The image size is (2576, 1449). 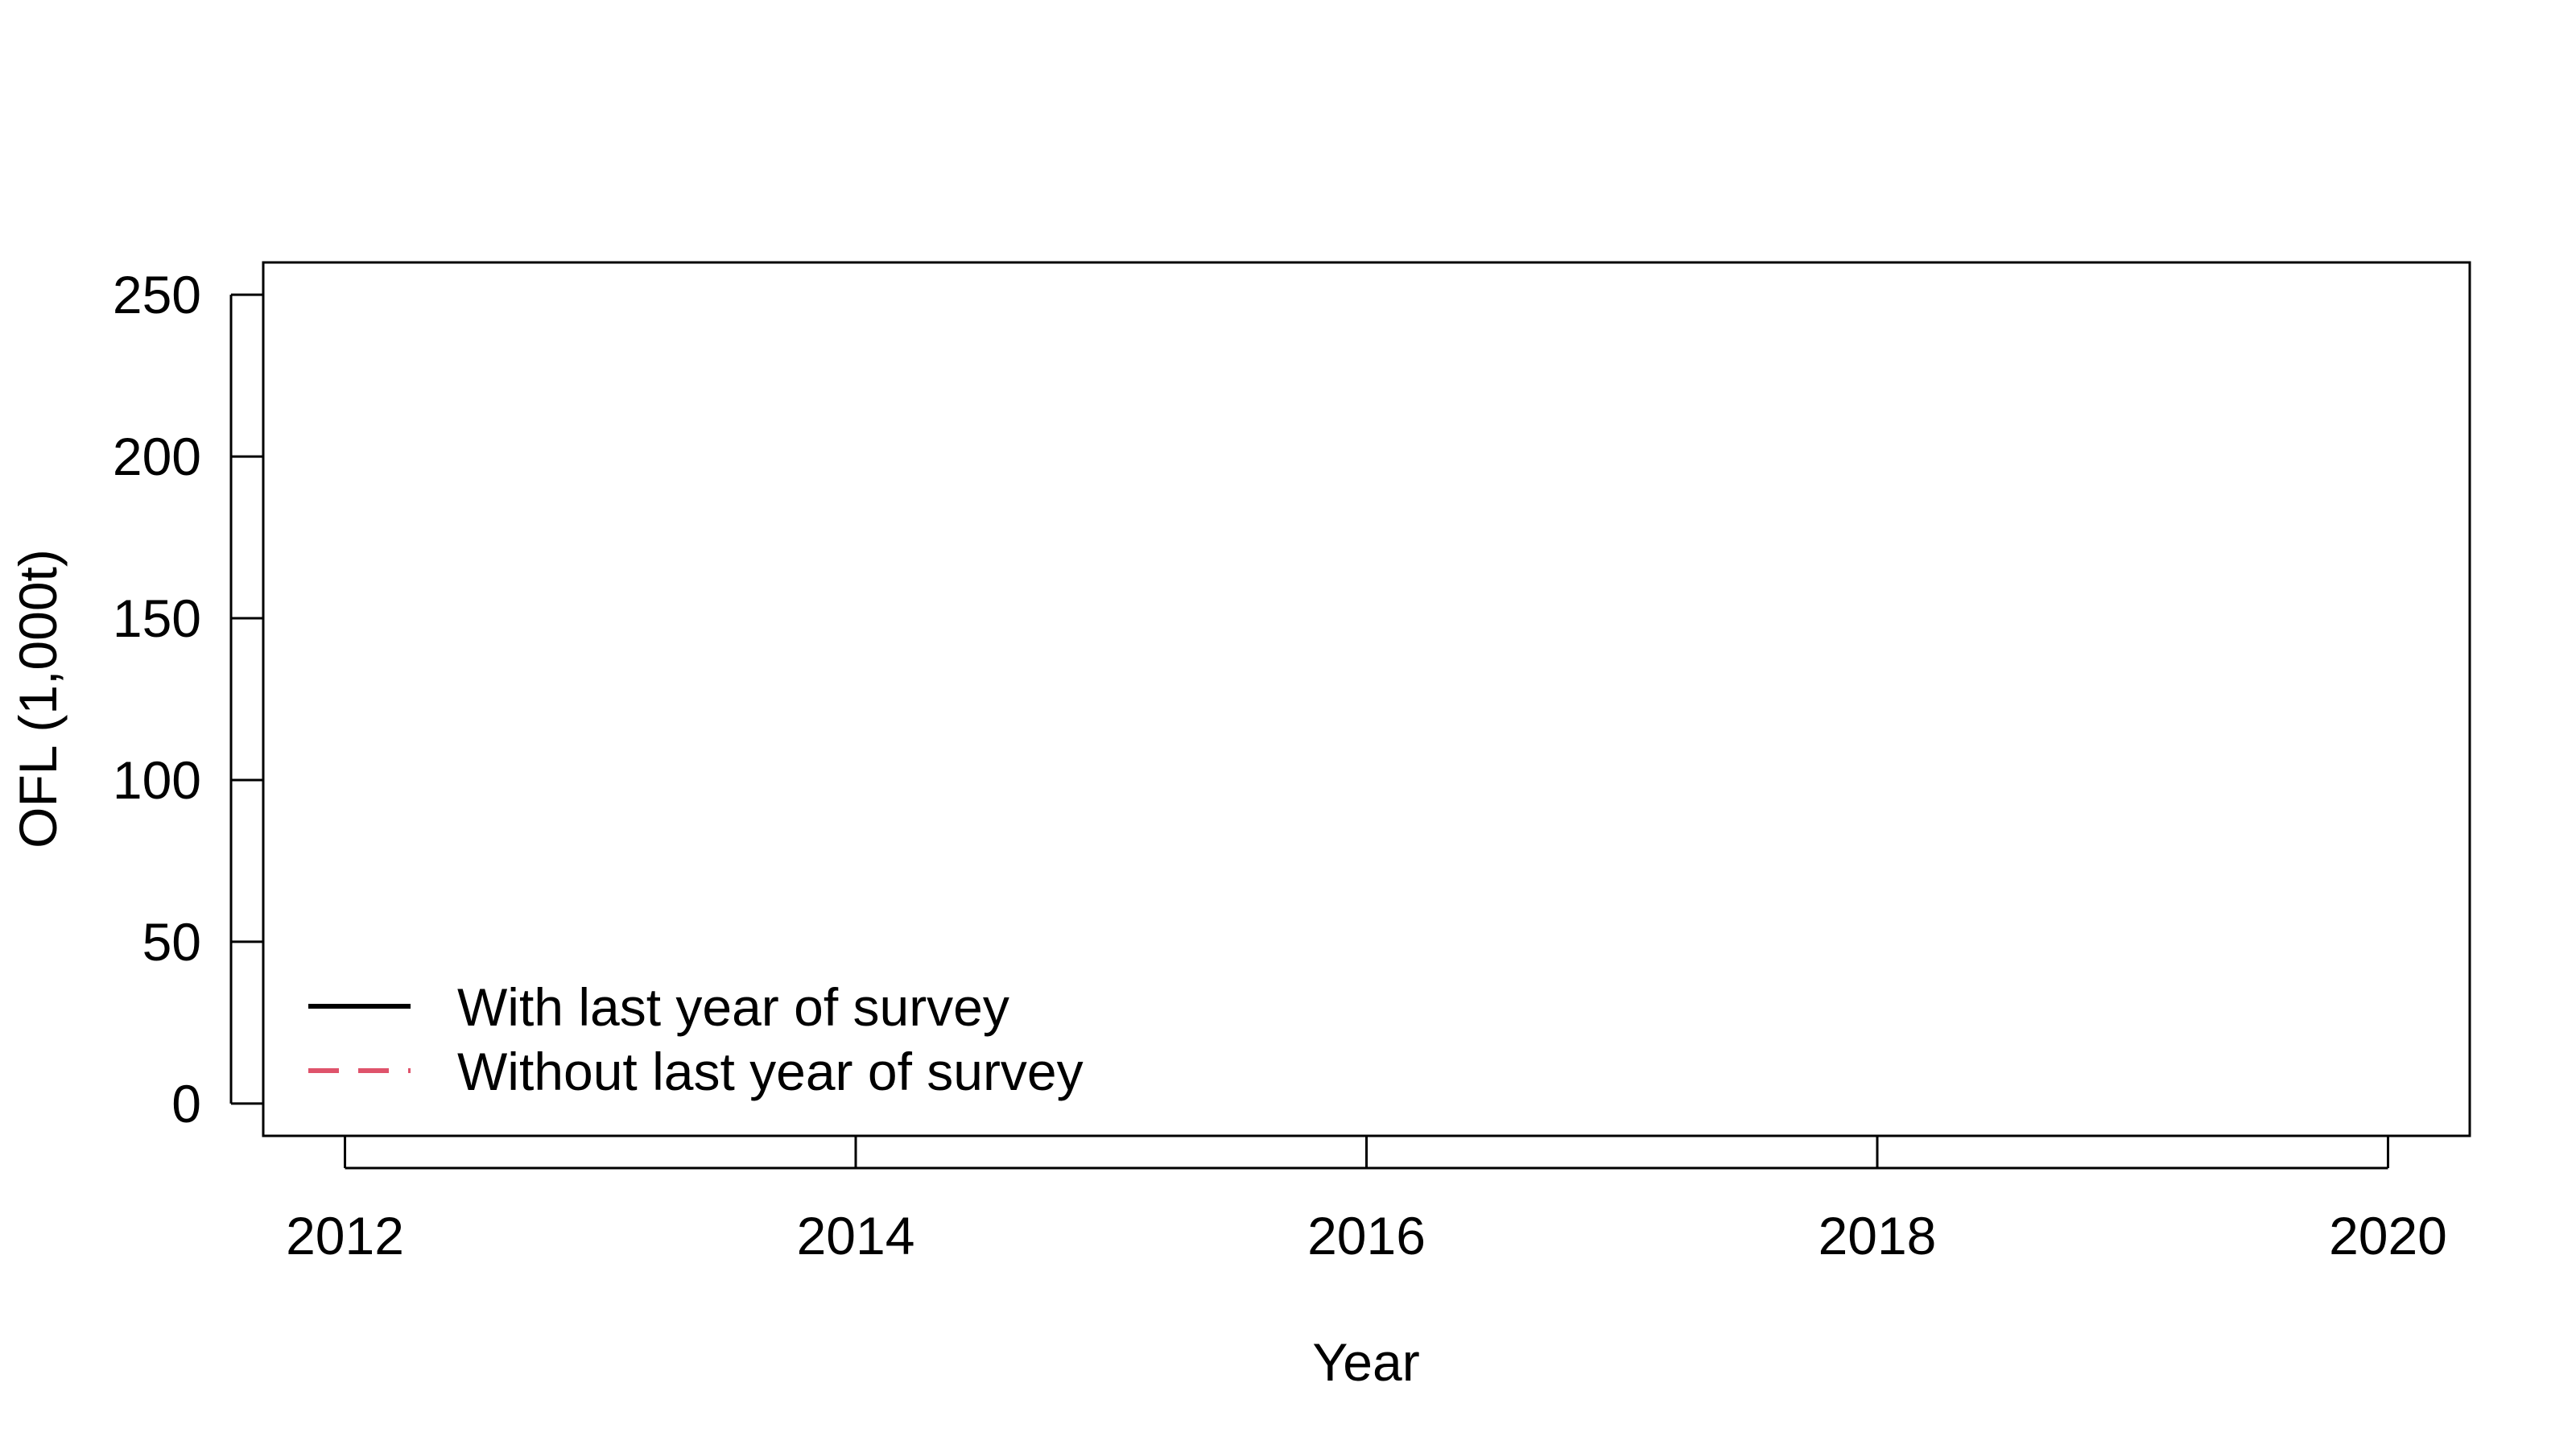 What do you see at coordinates (856, 1235) in the screenshot?
I see `x-tick-label: 2014` at bounding box center [856, 1235].